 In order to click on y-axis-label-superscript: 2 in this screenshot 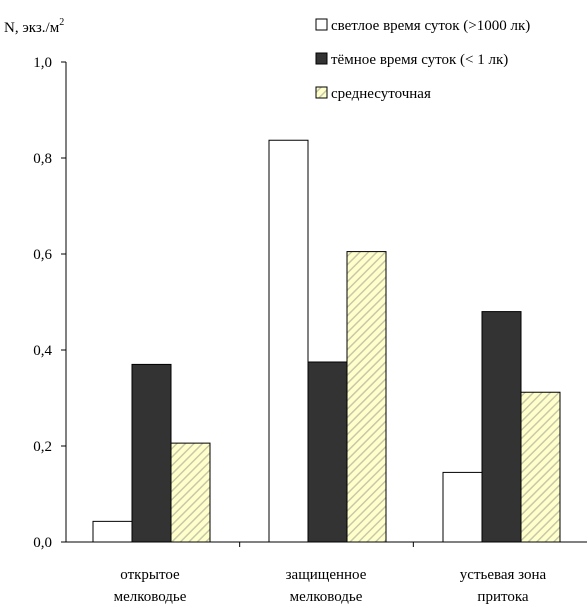, I will do `click(61, 22)`.